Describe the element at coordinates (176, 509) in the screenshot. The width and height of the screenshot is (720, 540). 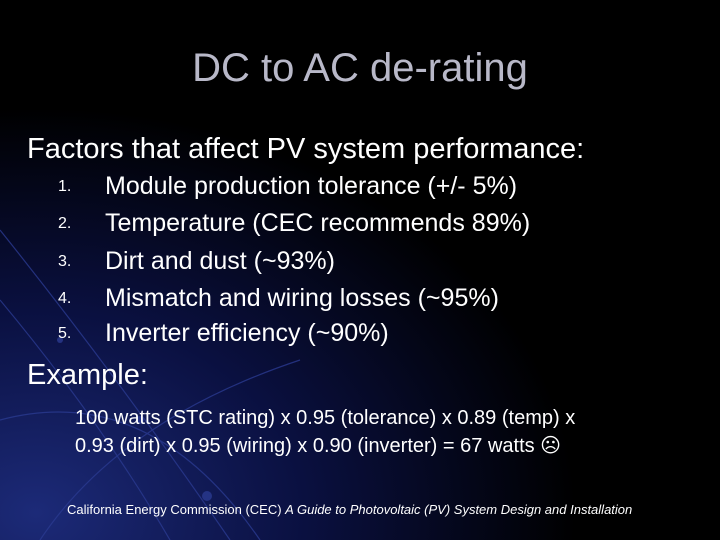
I see `citation-source: California Energy Commission (CEC)` at that location.